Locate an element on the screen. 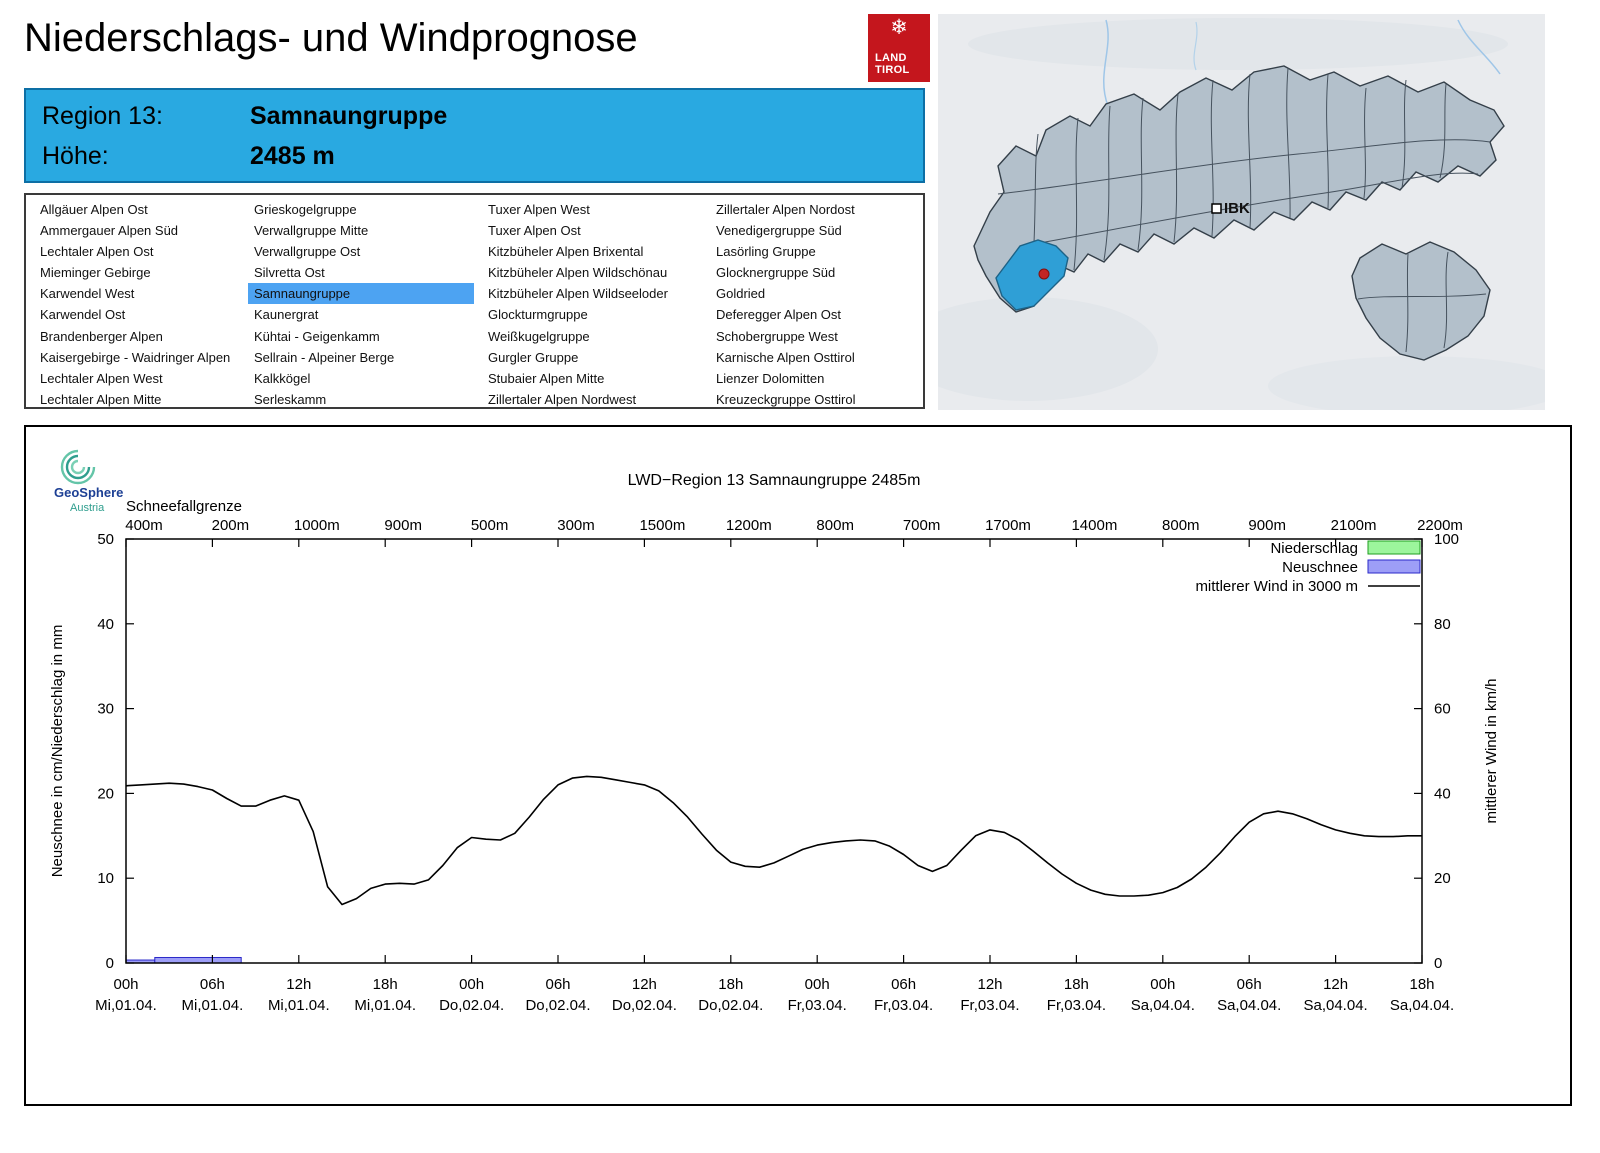  land-tirol-logo-text: LAND TIROL is located at coordinates (892, 64).